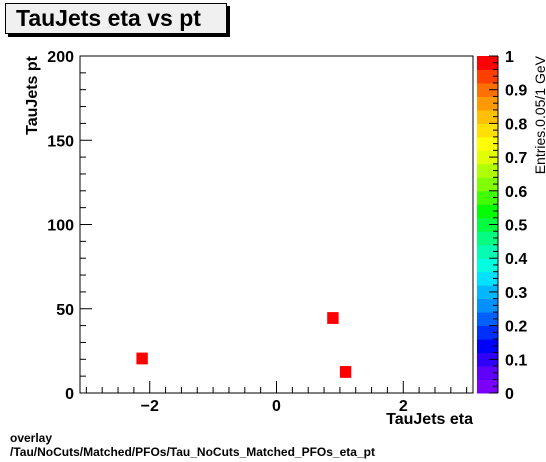 The image size is (546, 462). Describe the element at coordinates (429, 419) in the screenshot. I see `x-axis-label: TauJets eta` at that location.